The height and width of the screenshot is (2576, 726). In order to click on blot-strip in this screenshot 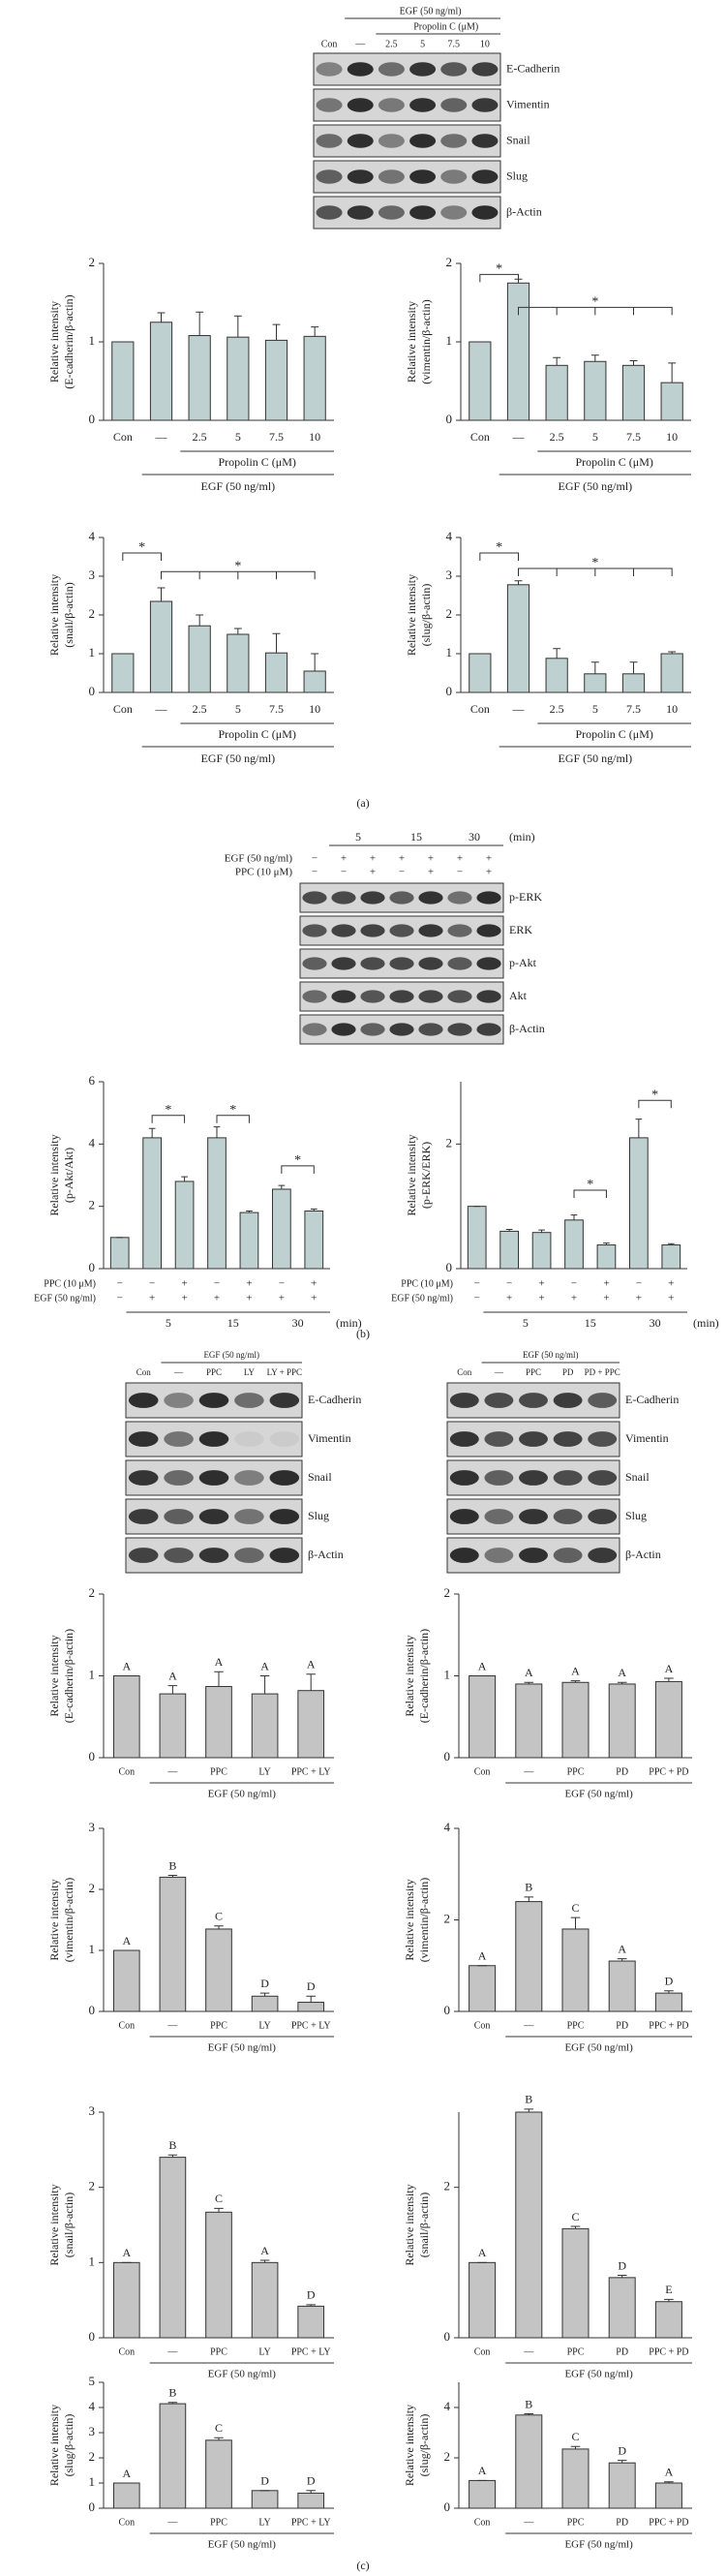, I will do `click(407, 69)`.